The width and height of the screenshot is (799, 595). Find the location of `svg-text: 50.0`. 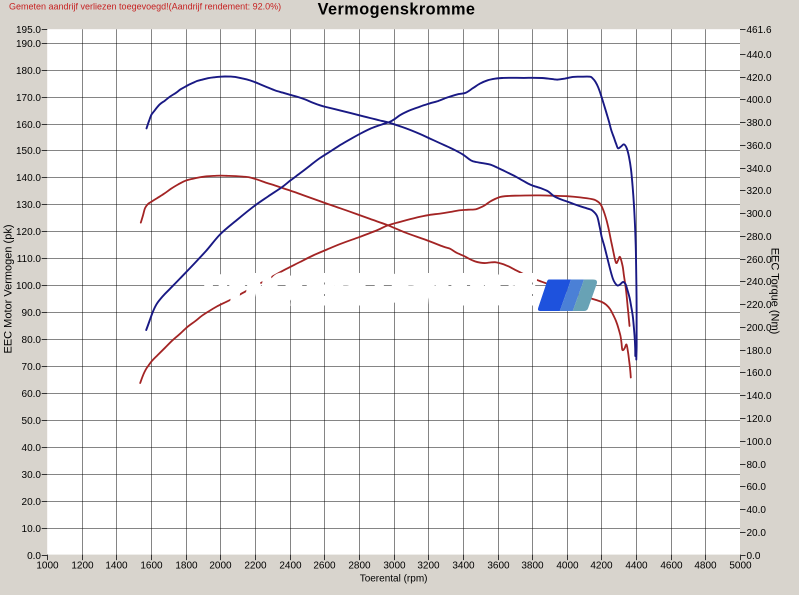

svg-text: 50.0 is located at coordinates (32, 421).